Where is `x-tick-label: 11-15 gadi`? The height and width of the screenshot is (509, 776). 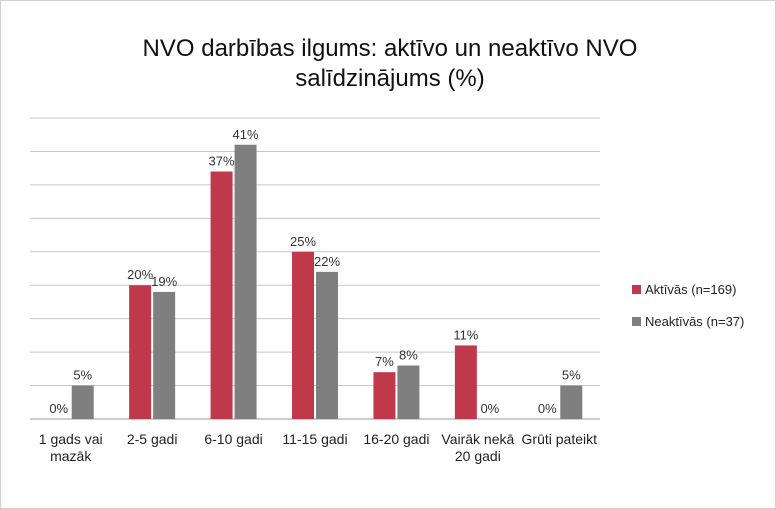
x-tick-label: 11-15 gadi is located at coordinates (315, 439).